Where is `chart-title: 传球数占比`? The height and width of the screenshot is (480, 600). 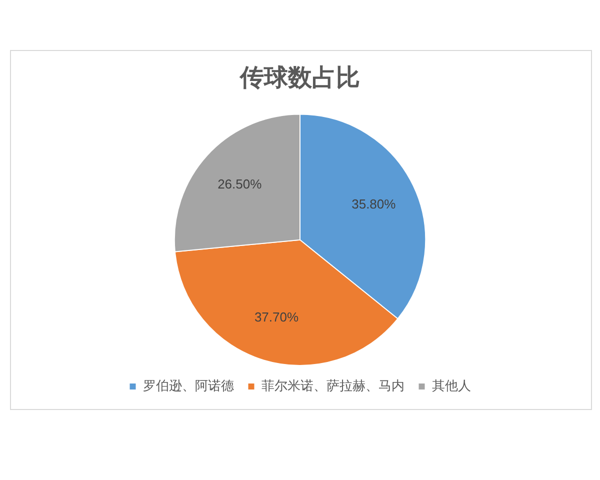
chart-title: 传球数占比 is located at coordinates (299, 78).